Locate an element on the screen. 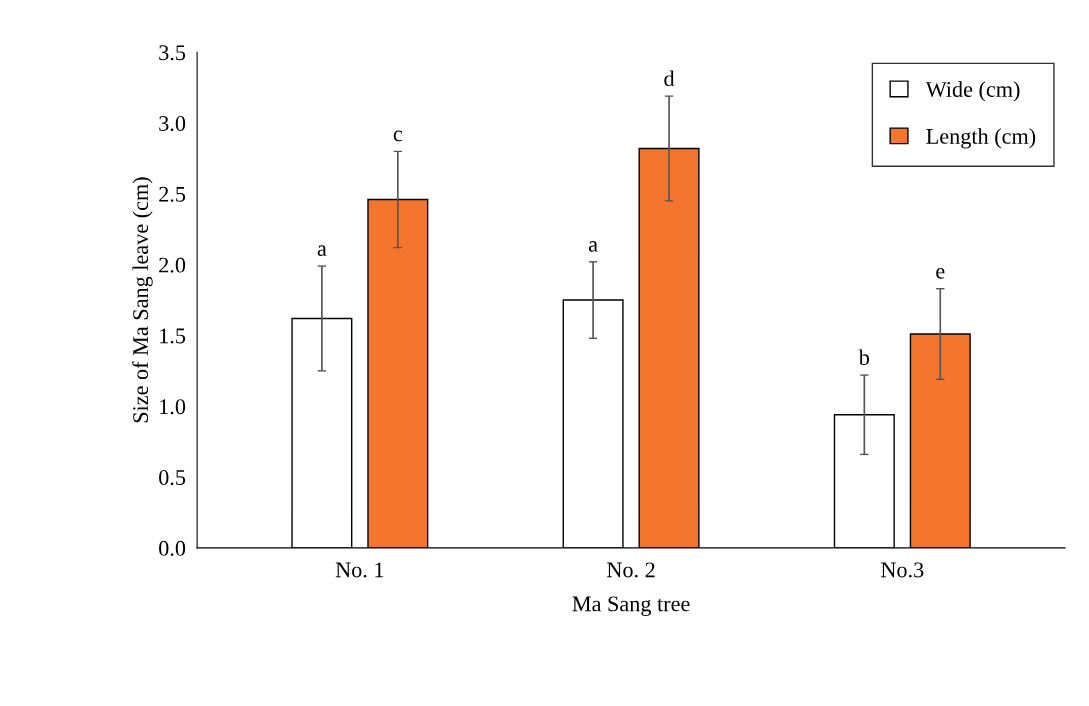 This screenshot has width=1089, height=706. y-tick-label: 2.5 is located at coordinates (172, 194).